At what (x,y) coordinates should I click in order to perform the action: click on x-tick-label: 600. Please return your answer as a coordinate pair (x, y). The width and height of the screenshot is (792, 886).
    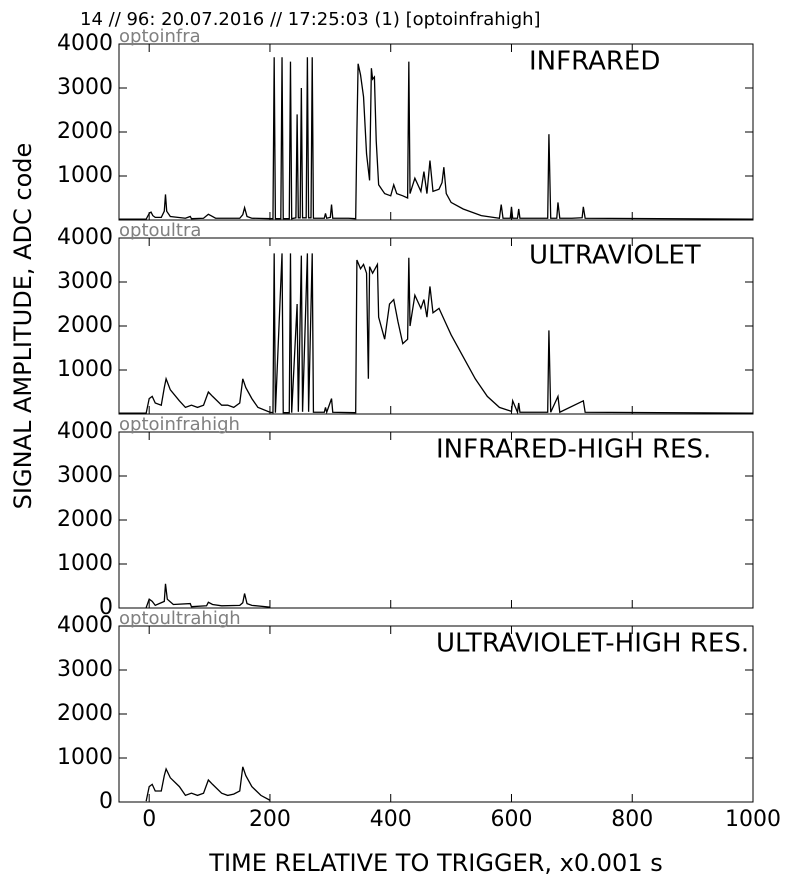
    Looking at the image, I should click on (511, 819).